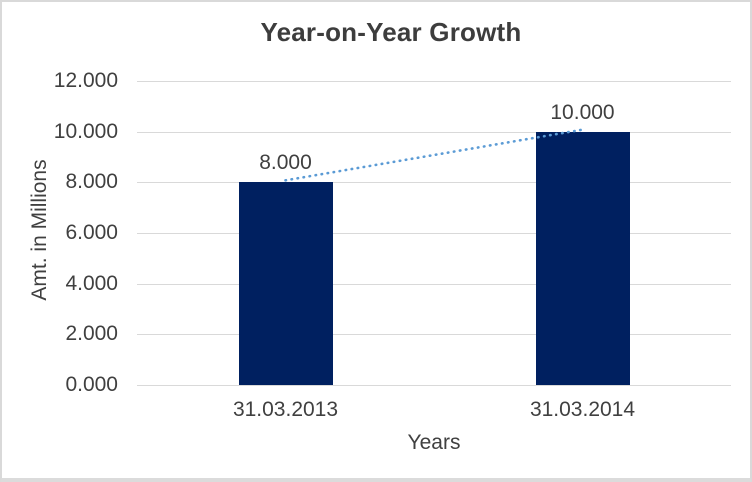 Image resolution: width=752 pixels, height=482 pixels. What do you see at coordinates (91, 283) in the screenshot?
I see `y-axis-tick-label: 4.000` at bounding box center [91, 283].